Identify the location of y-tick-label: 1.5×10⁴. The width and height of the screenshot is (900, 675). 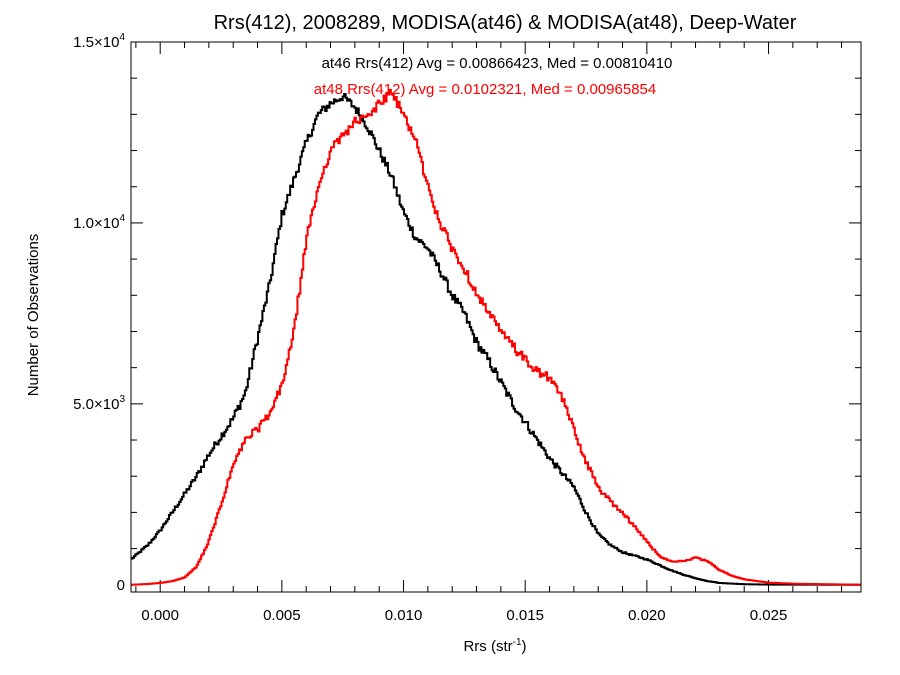
(99, 41).